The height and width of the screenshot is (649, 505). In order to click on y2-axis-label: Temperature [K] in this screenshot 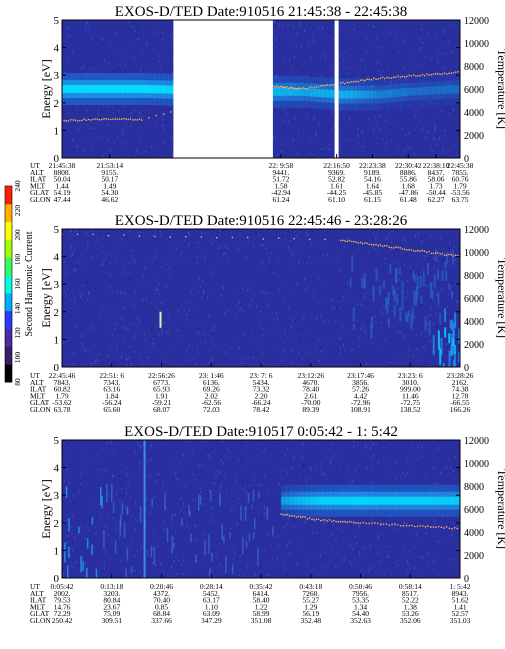, I will do `click(500, 298)`.